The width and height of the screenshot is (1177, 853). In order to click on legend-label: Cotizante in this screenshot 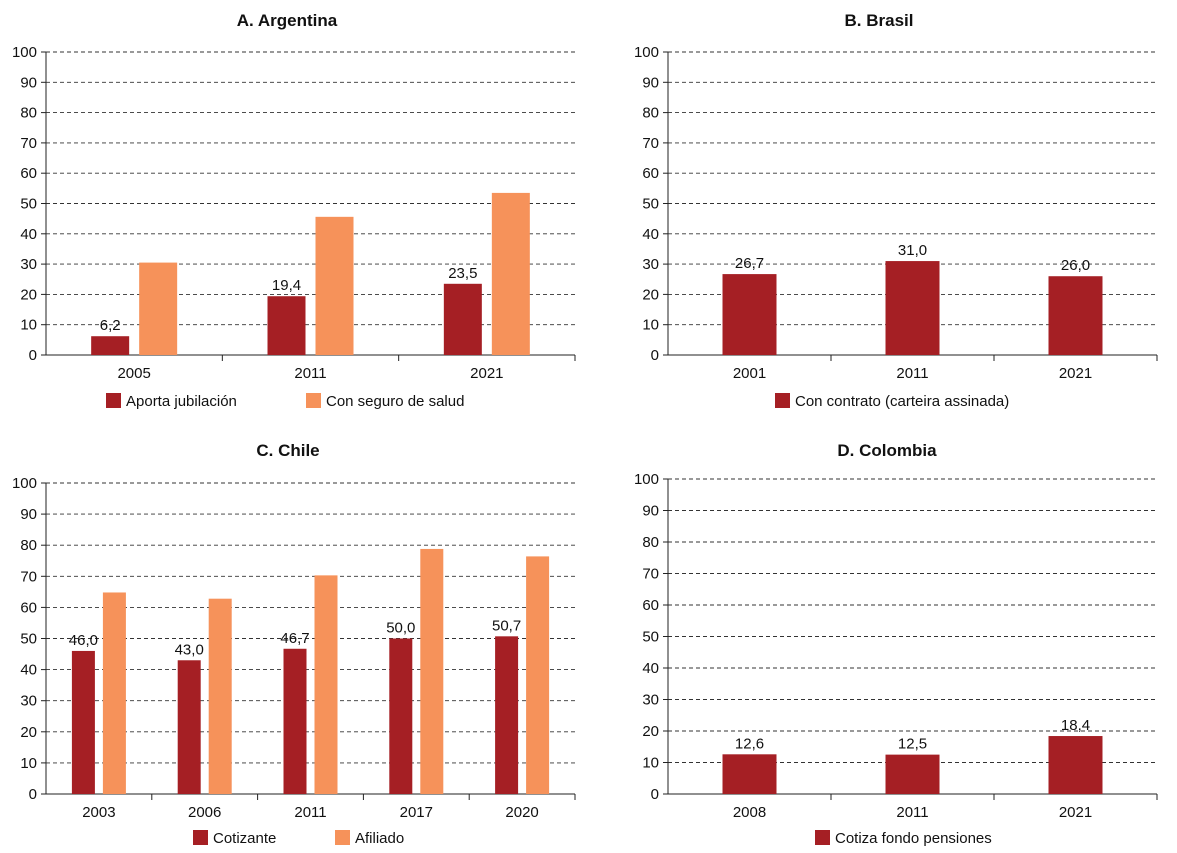, I will do `click(244, 838)`.